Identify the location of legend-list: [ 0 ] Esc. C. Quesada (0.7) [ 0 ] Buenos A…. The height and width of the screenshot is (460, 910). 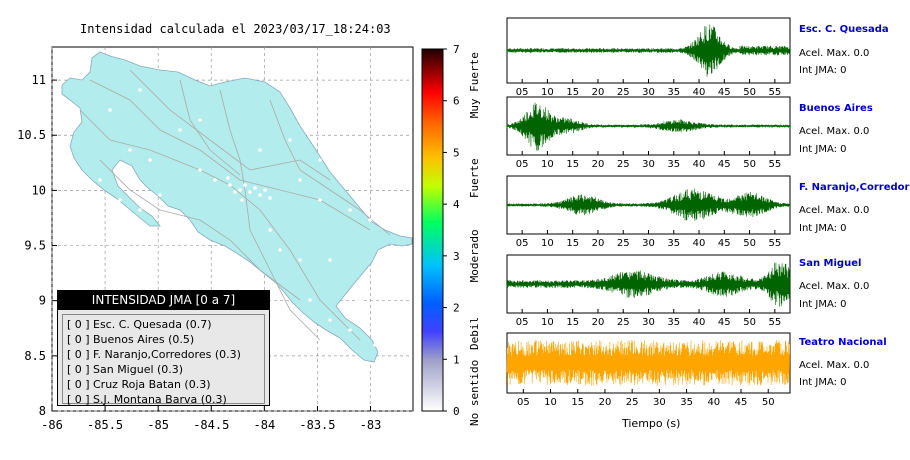
(163, 360).